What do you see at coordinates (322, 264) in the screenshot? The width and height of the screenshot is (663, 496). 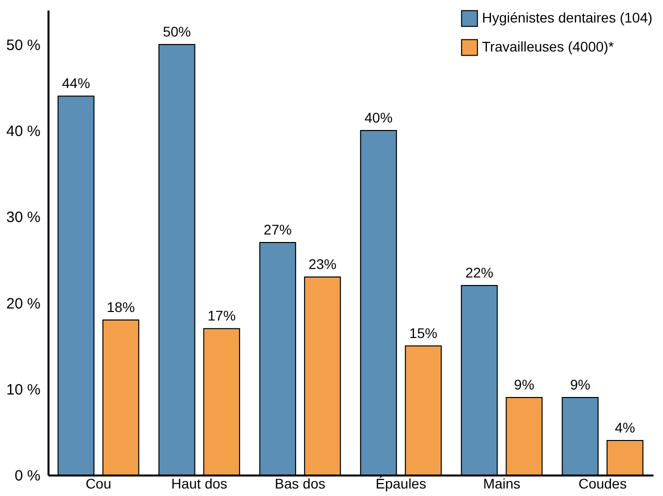 I see `data-label: 23%` at bounding box center [322, 264].